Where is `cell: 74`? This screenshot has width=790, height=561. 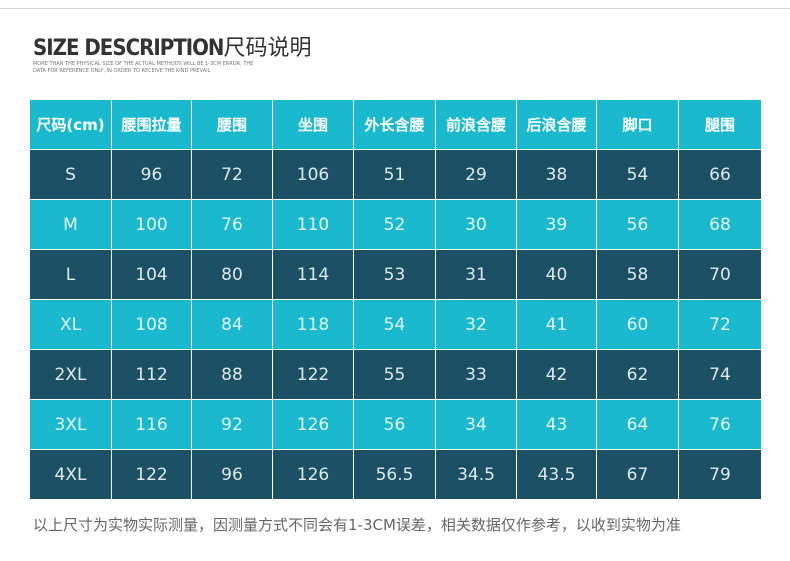 cell: 74 is located at coordinates (720, 375).